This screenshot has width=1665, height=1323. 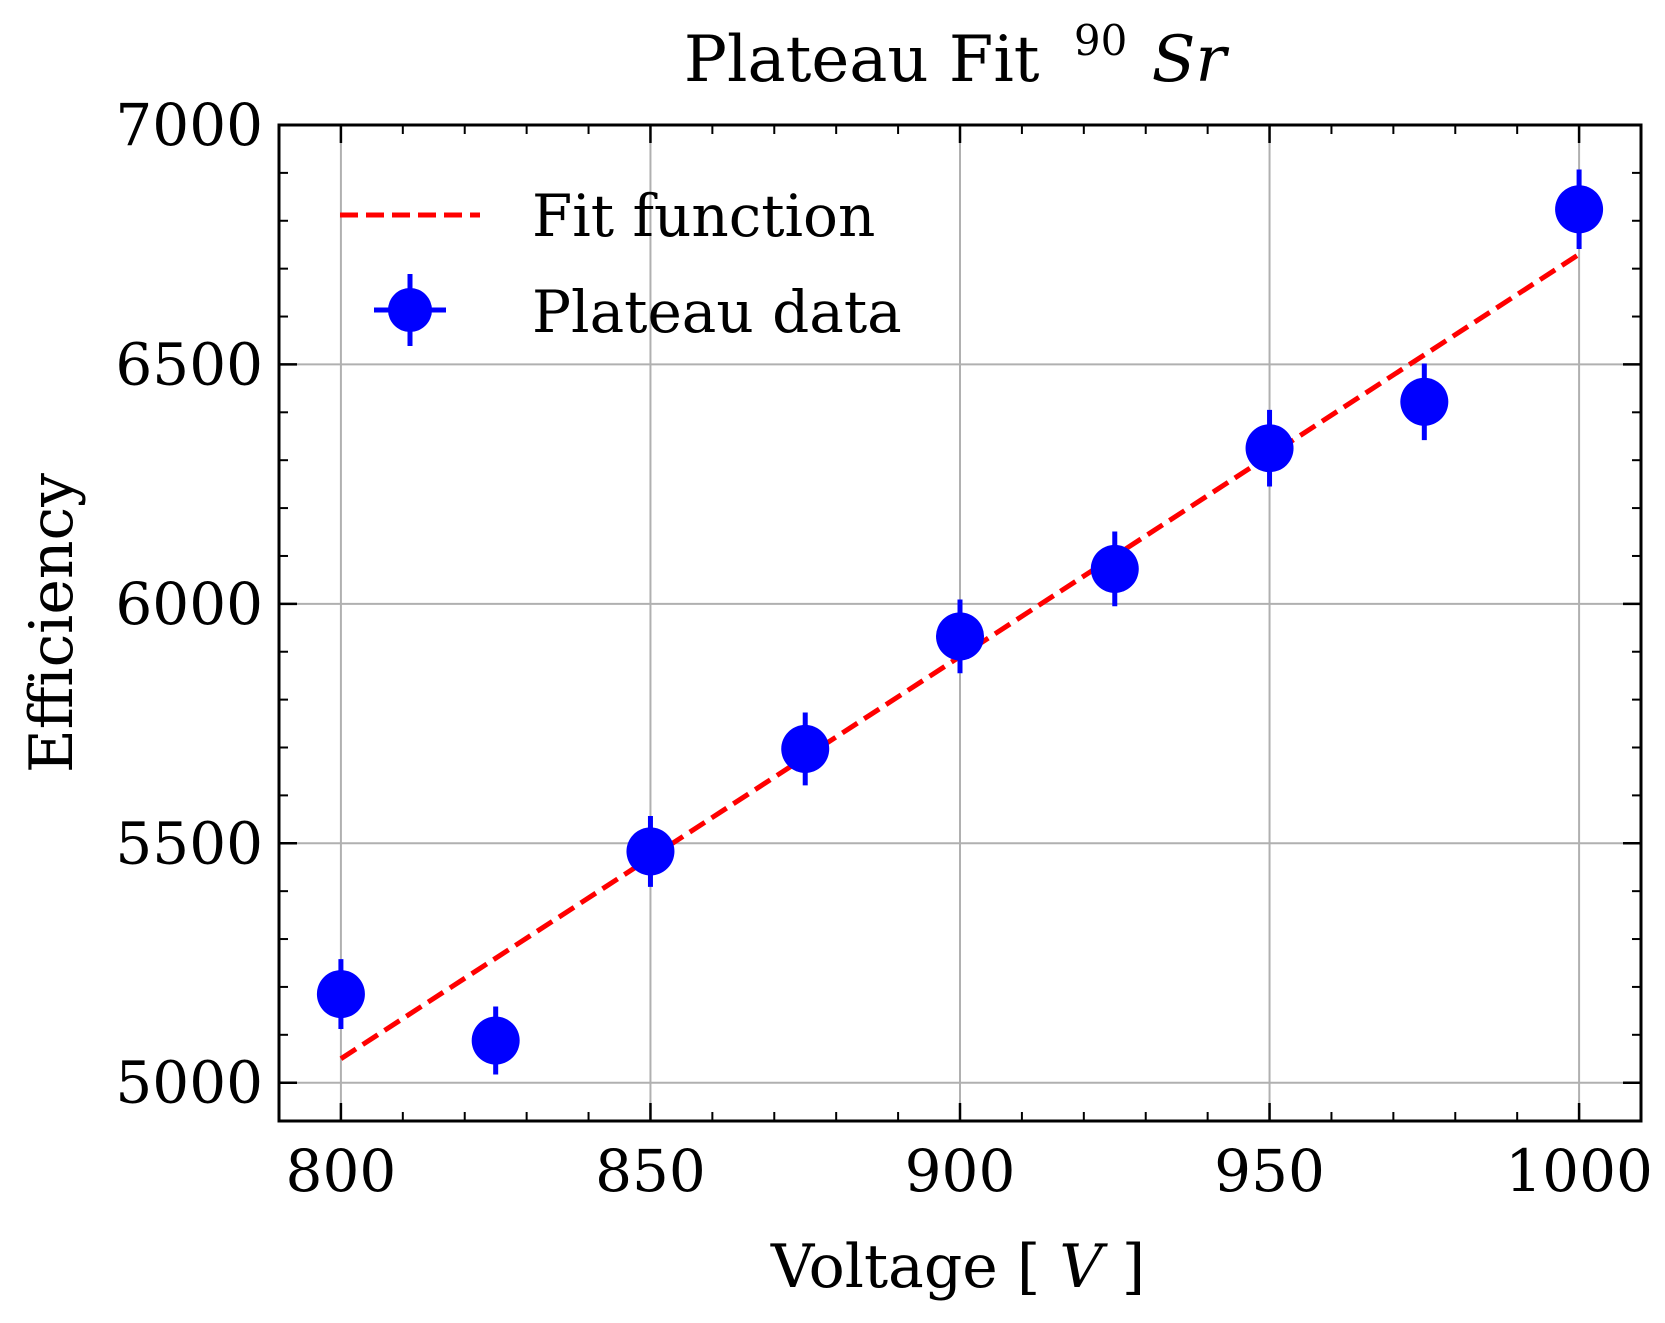 What do you see at coordinates (621, 264) in the screenshot?
I see `legend: Fit function Plateau data` at bounding box center [621, 264].